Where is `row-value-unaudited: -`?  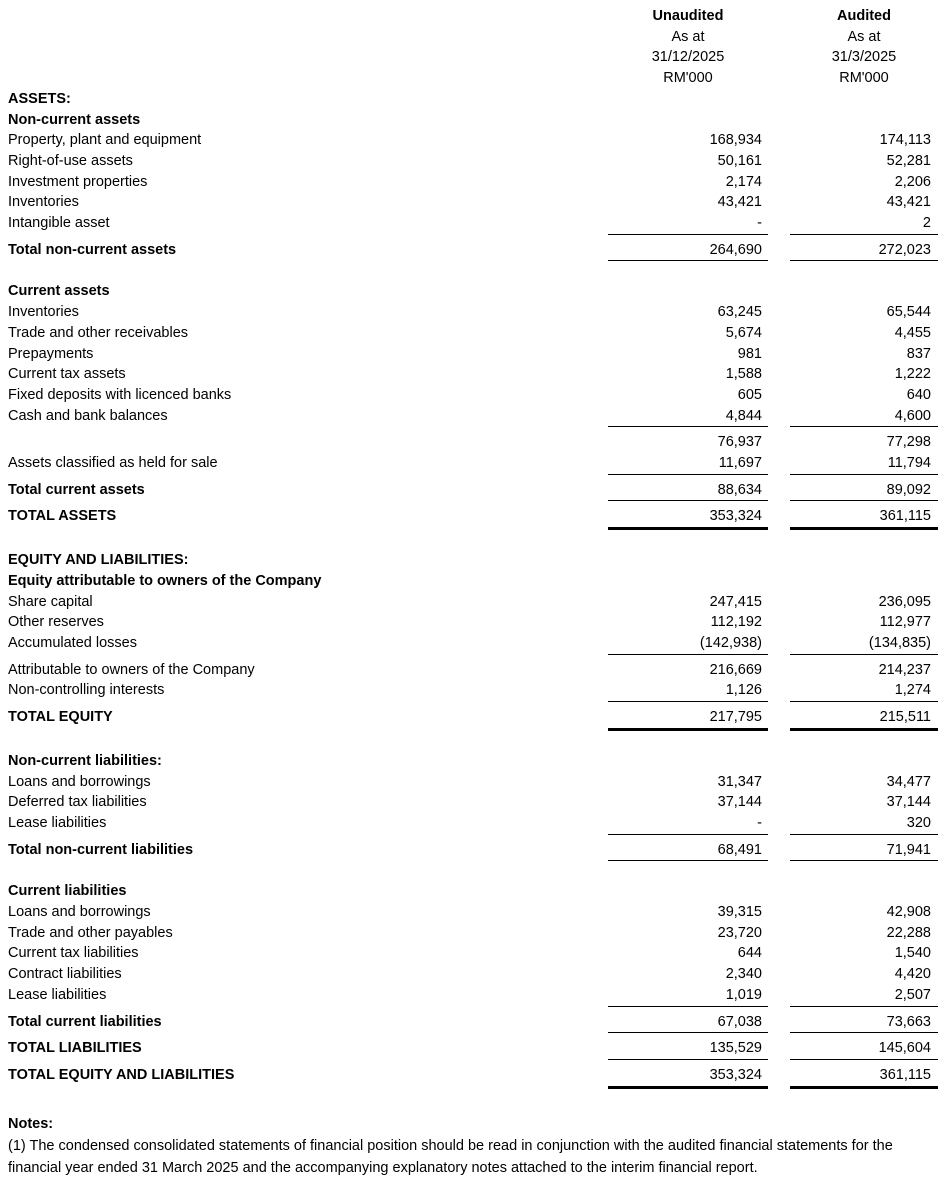 row-value-unaudited: - is located at coordinates (688, 224).